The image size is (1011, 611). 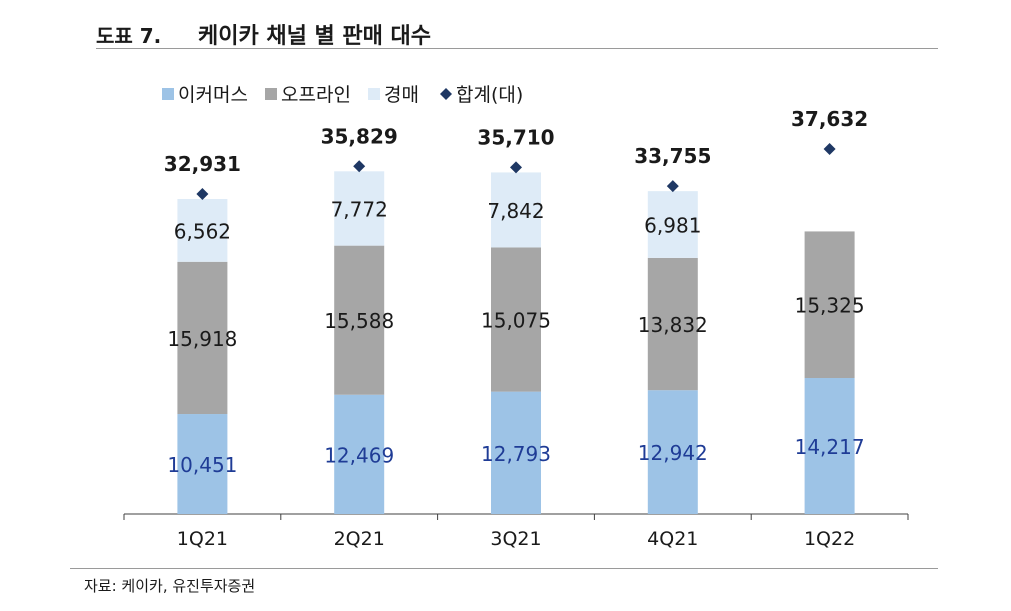 What do you see at coordinates (672, 156) in the screenshot?
I see `data-label-total: 33,755` at bounding box center [672, 156].